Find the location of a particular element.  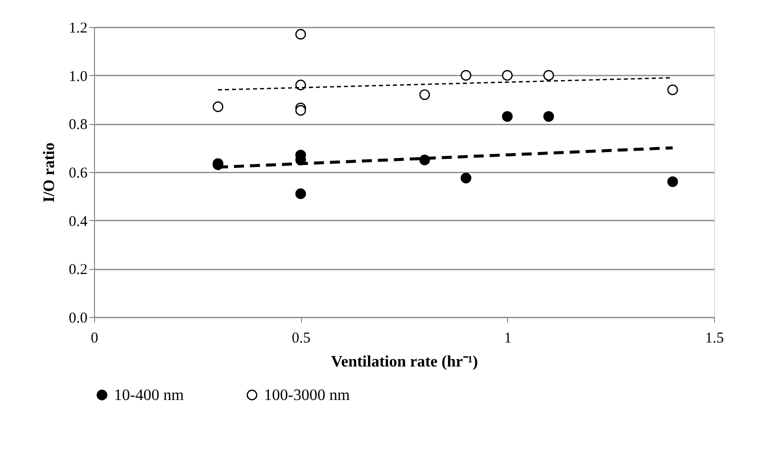

x-axis-title: Ventilation rate (hr⁻¹) is located at coordinates (404, 362).